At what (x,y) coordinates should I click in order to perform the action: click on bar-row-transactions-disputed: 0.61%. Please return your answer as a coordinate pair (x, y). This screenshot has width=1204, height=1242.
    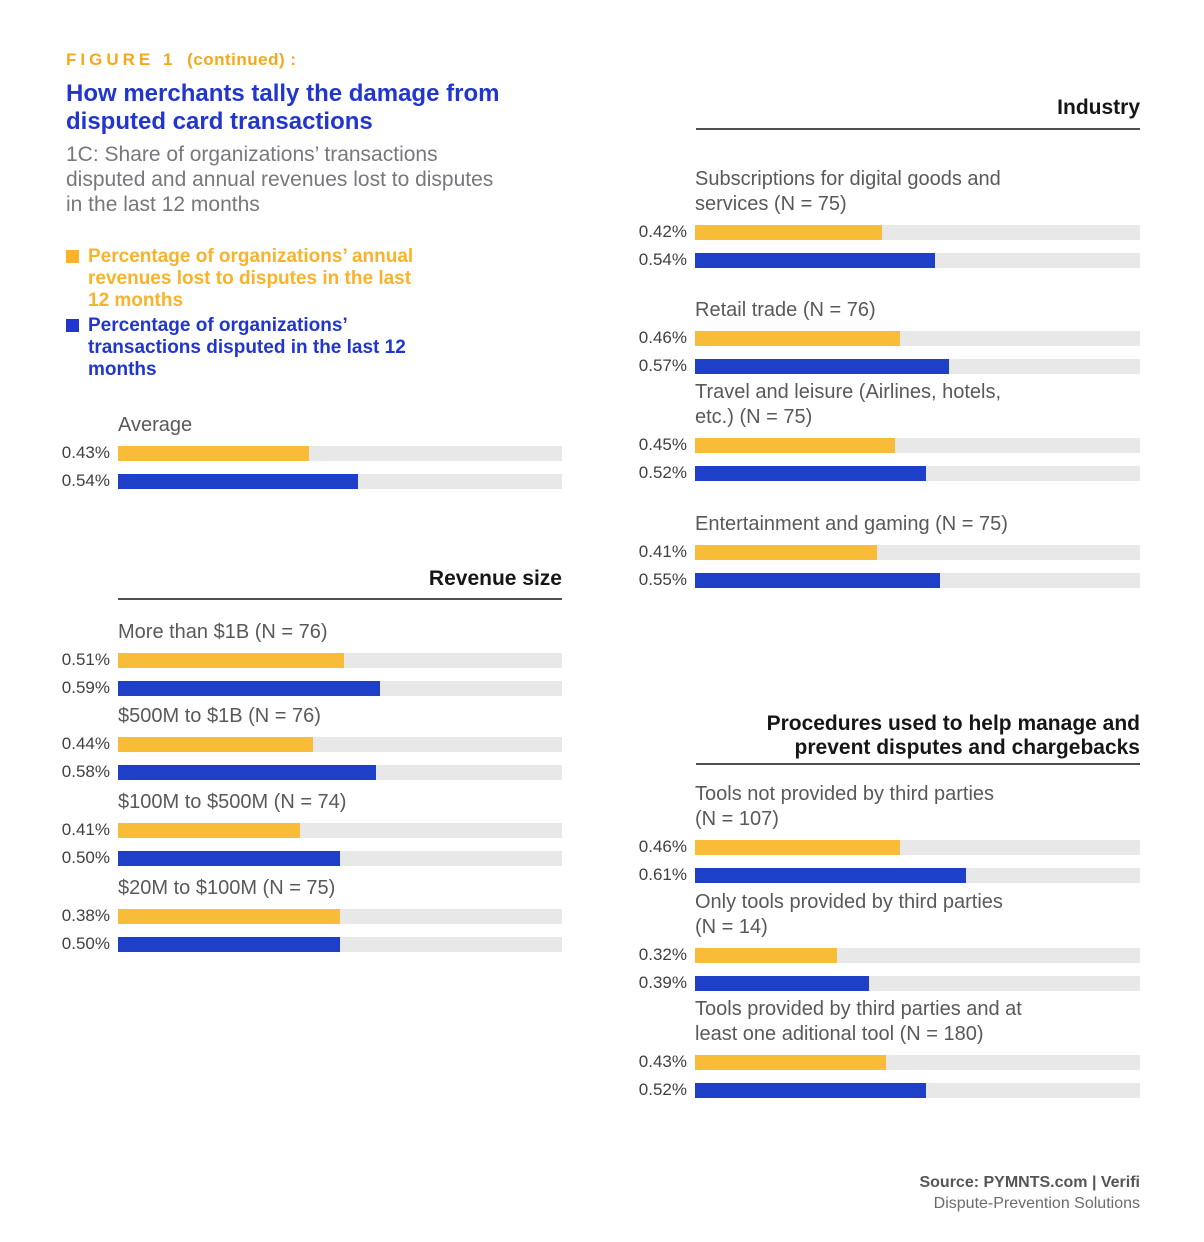
    Looking at the image, I should click on (881, 875).